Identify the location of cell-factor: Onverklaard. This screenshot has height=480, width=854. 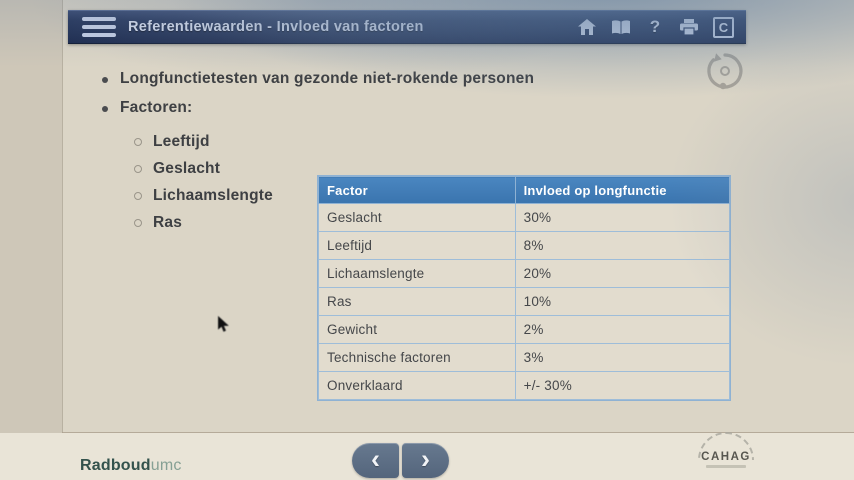
(417, 385).